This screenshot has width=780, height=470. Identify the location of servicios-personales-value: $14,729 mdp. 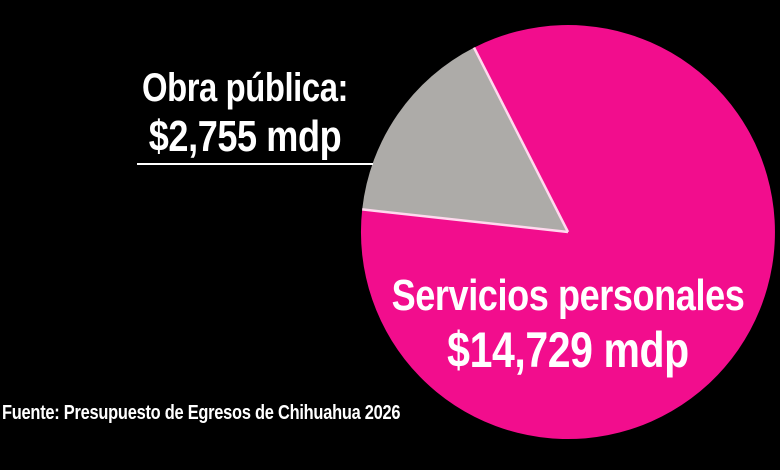
(568, 350).